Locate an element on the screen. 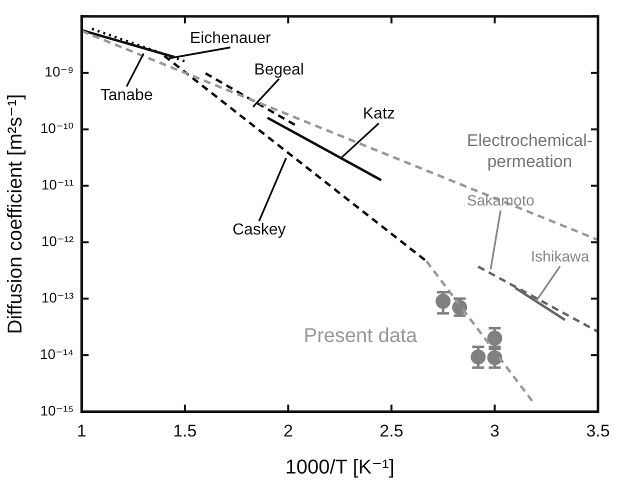  annotation: Katz is located at coordinates (378, 114).